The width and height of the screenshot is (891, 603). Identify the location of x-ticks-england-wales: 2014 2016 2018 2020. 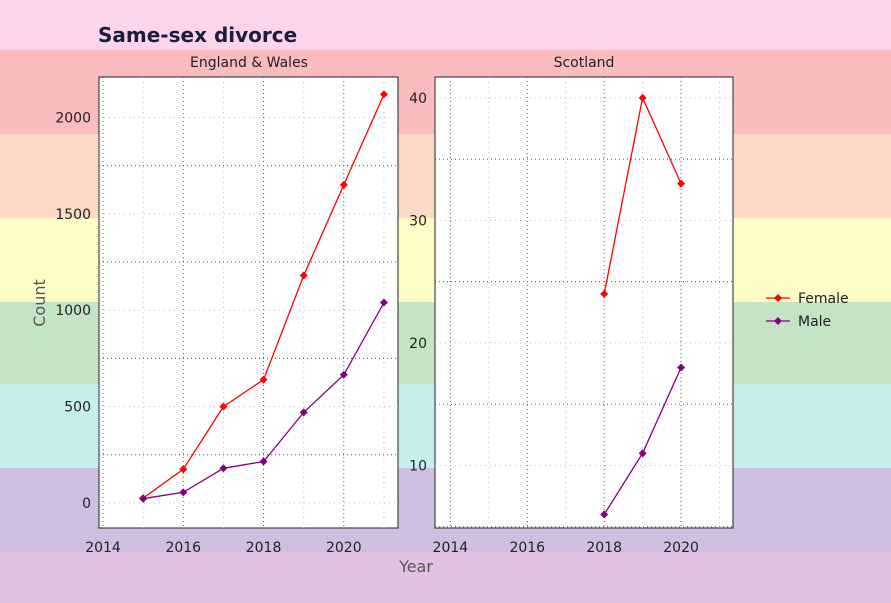
(223, 548).